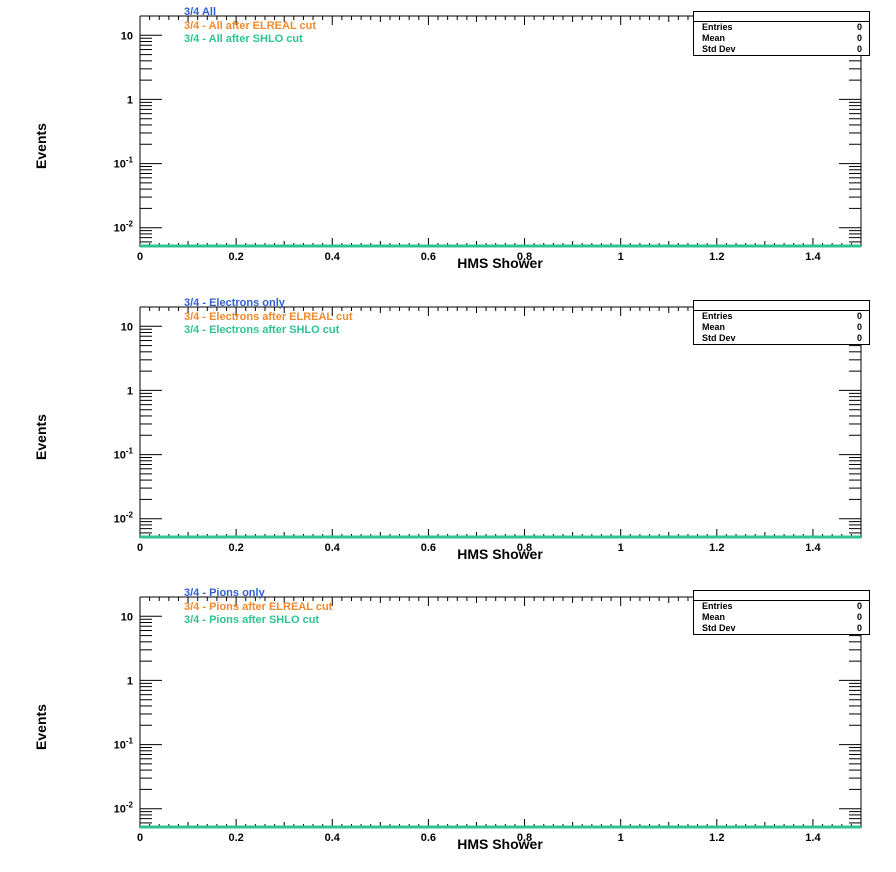 This screenshot has height=872, width=896. Describe the element at coordinates (200, 12) in the screenshot. I see `legend-entry-1: 3/4 All` at that location.